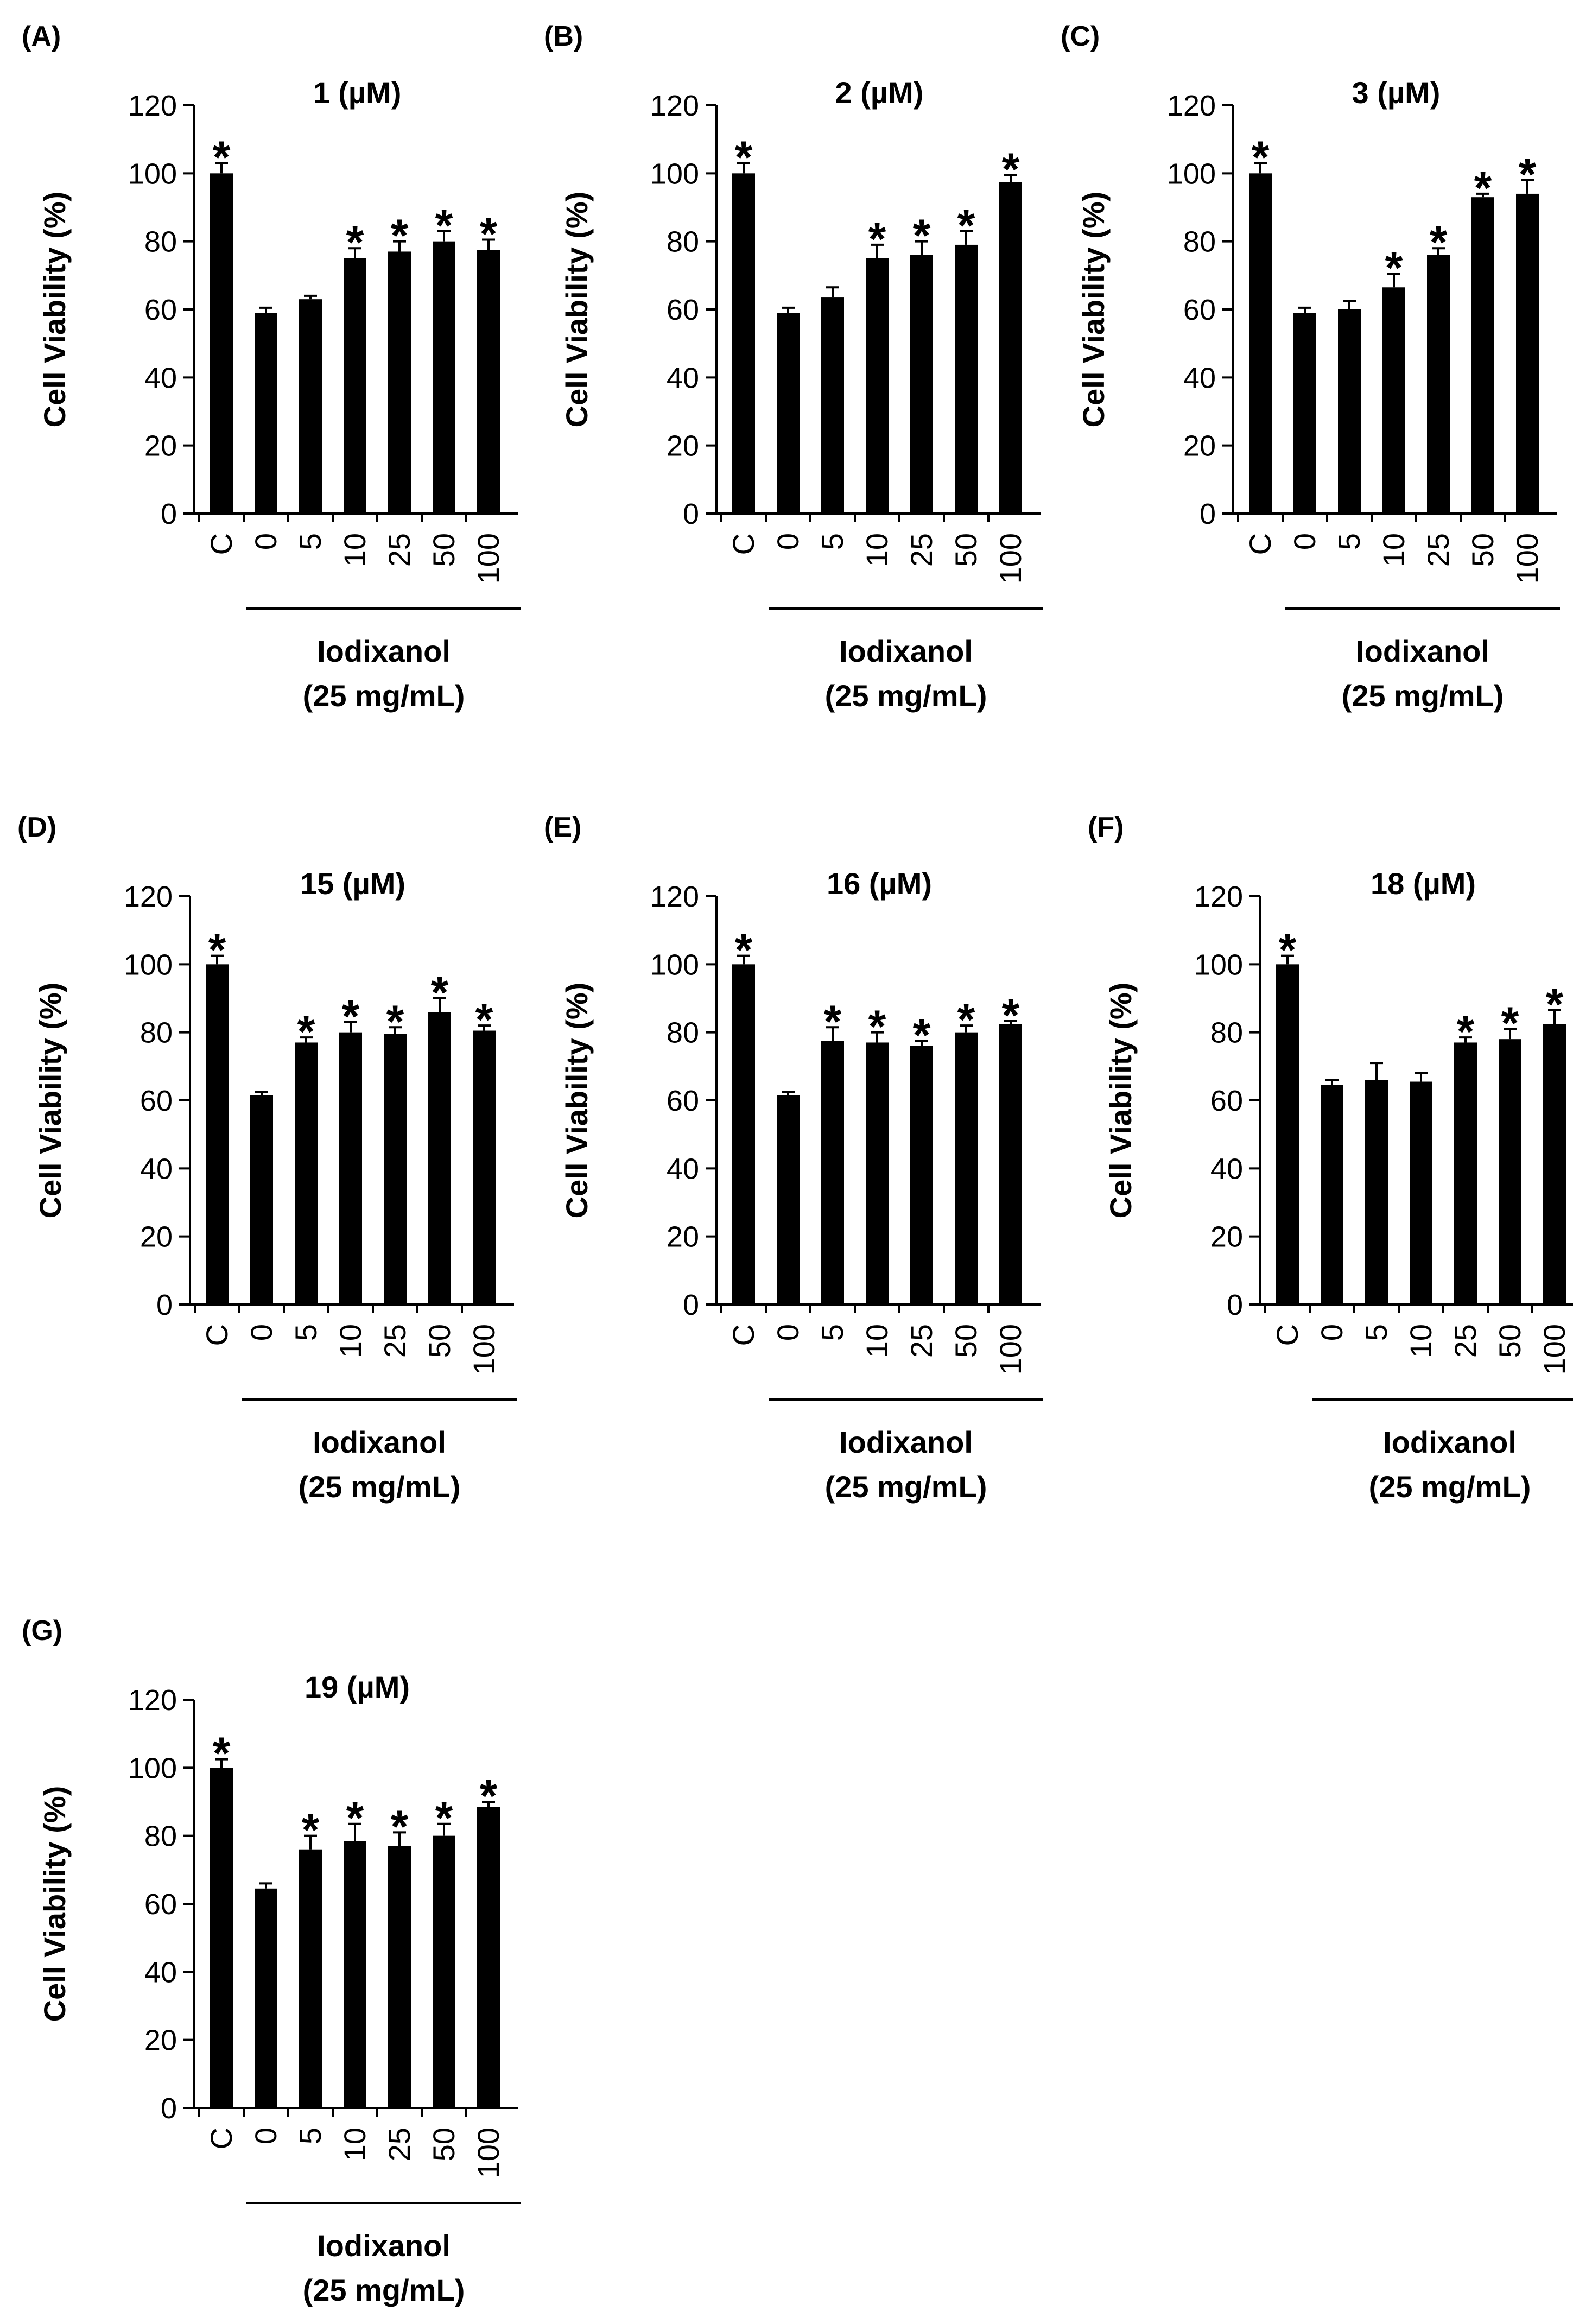  I want to click on x-axis-label-line2: (25 mg/mL), so click(906, 696).